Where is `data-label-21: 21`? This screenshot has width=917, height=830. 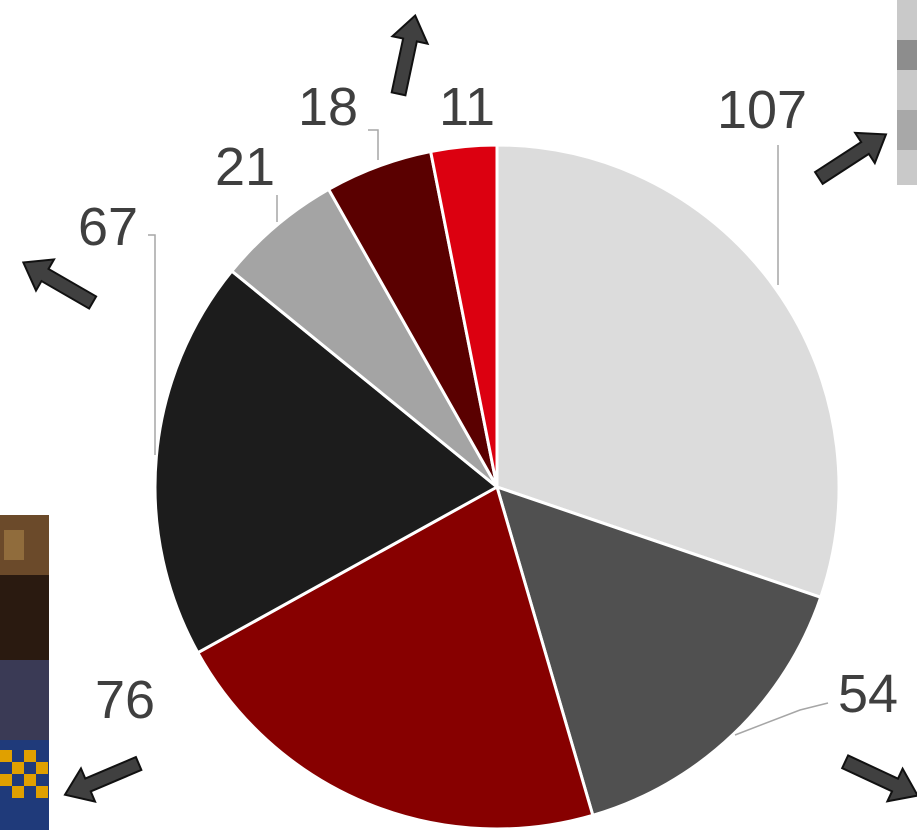
data-label-21: 21 is located at coordinates (245, 167).